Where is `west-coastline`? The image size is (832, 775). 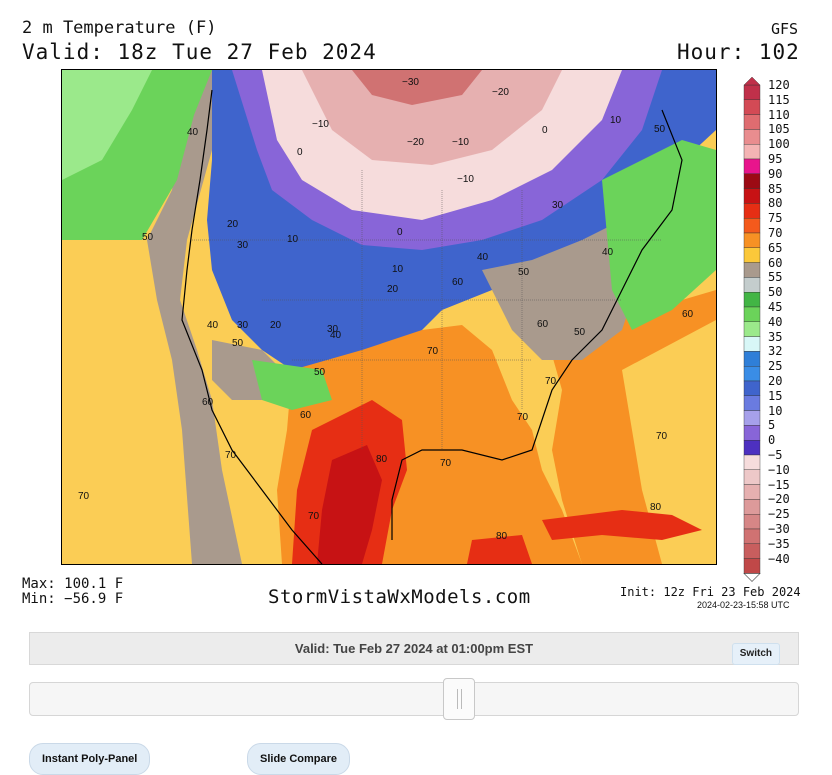
west-coastline is located at coordinates (252, 326).